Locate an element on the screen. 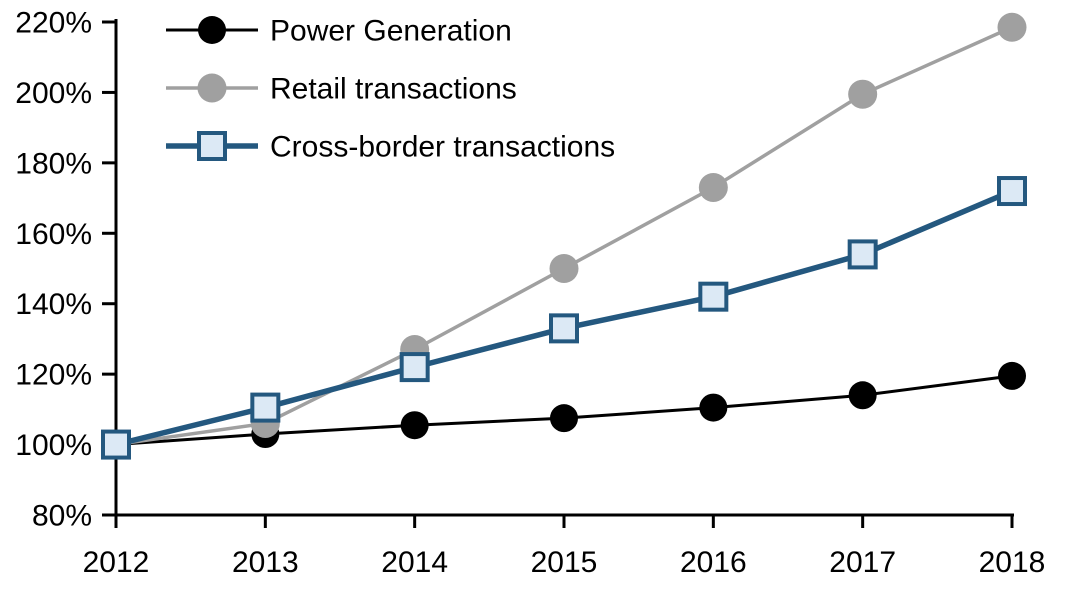  y-tick-label: 100% is located at coordinates (53, 445).